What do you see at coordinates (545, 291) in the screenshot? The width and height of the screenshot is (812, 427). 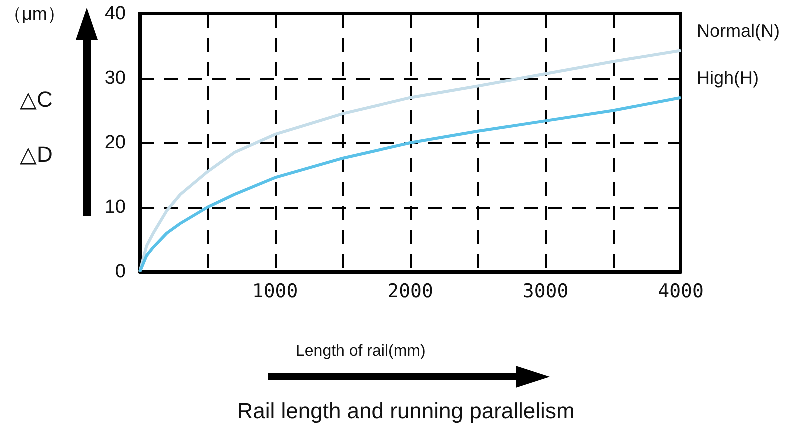 I see `x-tick-label: 3000` at bounding box center [545, 291].